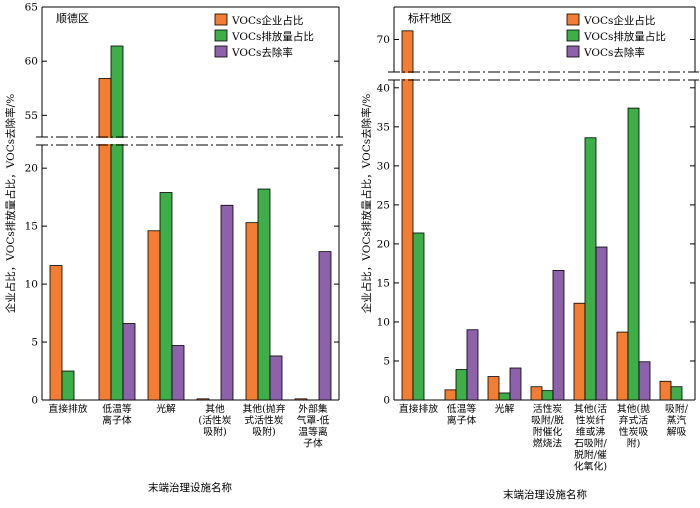 This screenshot has width=700, height=508. I want to click on x-tick-label-line: 其他(抛弃, so click(263, 408).